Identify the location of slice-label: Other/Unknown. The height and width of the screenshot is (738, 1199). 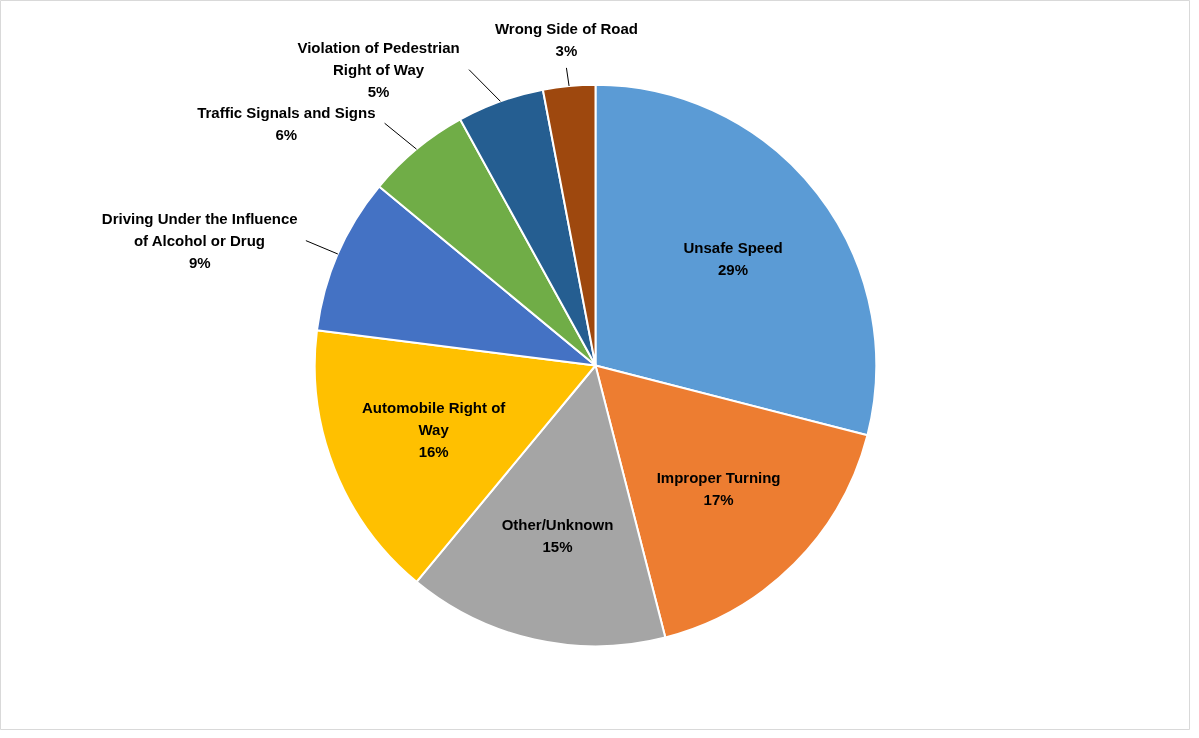
(557, 524).